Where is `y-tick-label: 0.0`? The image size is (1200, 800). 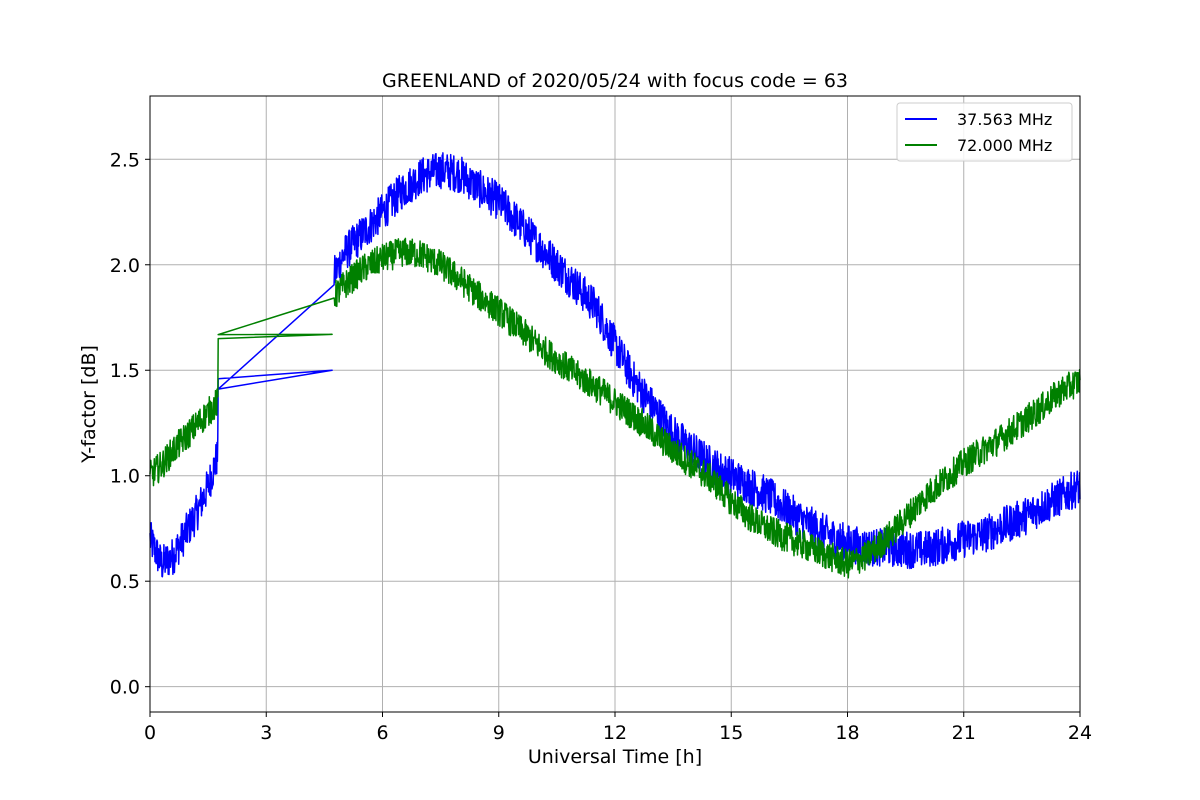
y-tick-label: 0.0 is located at coordinates (125, 688).